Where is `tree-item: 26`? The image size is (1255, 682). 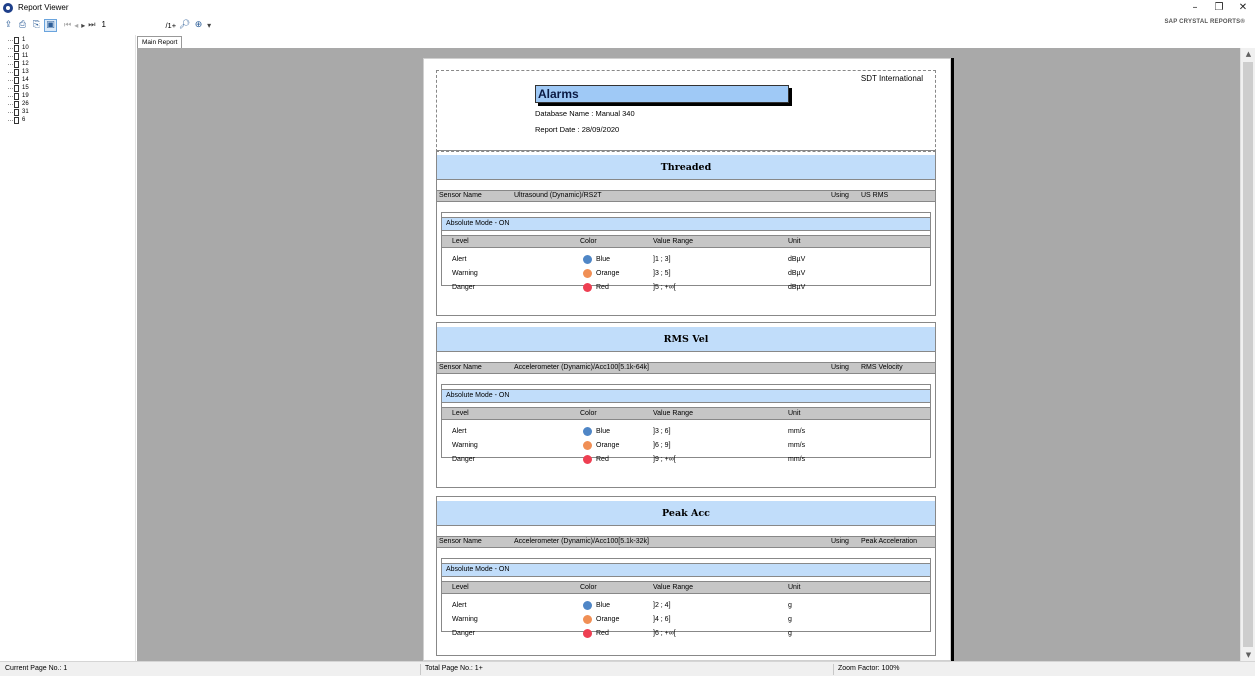 tree-item: 26 is located at coordinates (71, 104).